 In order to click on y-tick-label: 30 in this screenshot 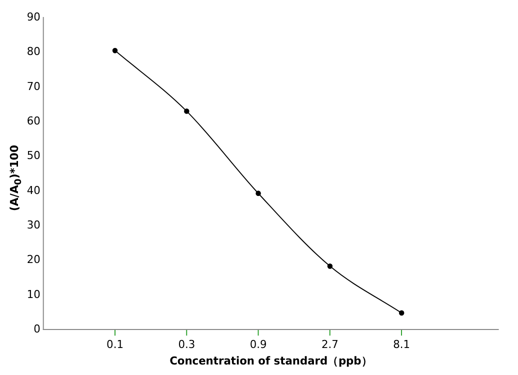, I will do `click(33, 225)`.